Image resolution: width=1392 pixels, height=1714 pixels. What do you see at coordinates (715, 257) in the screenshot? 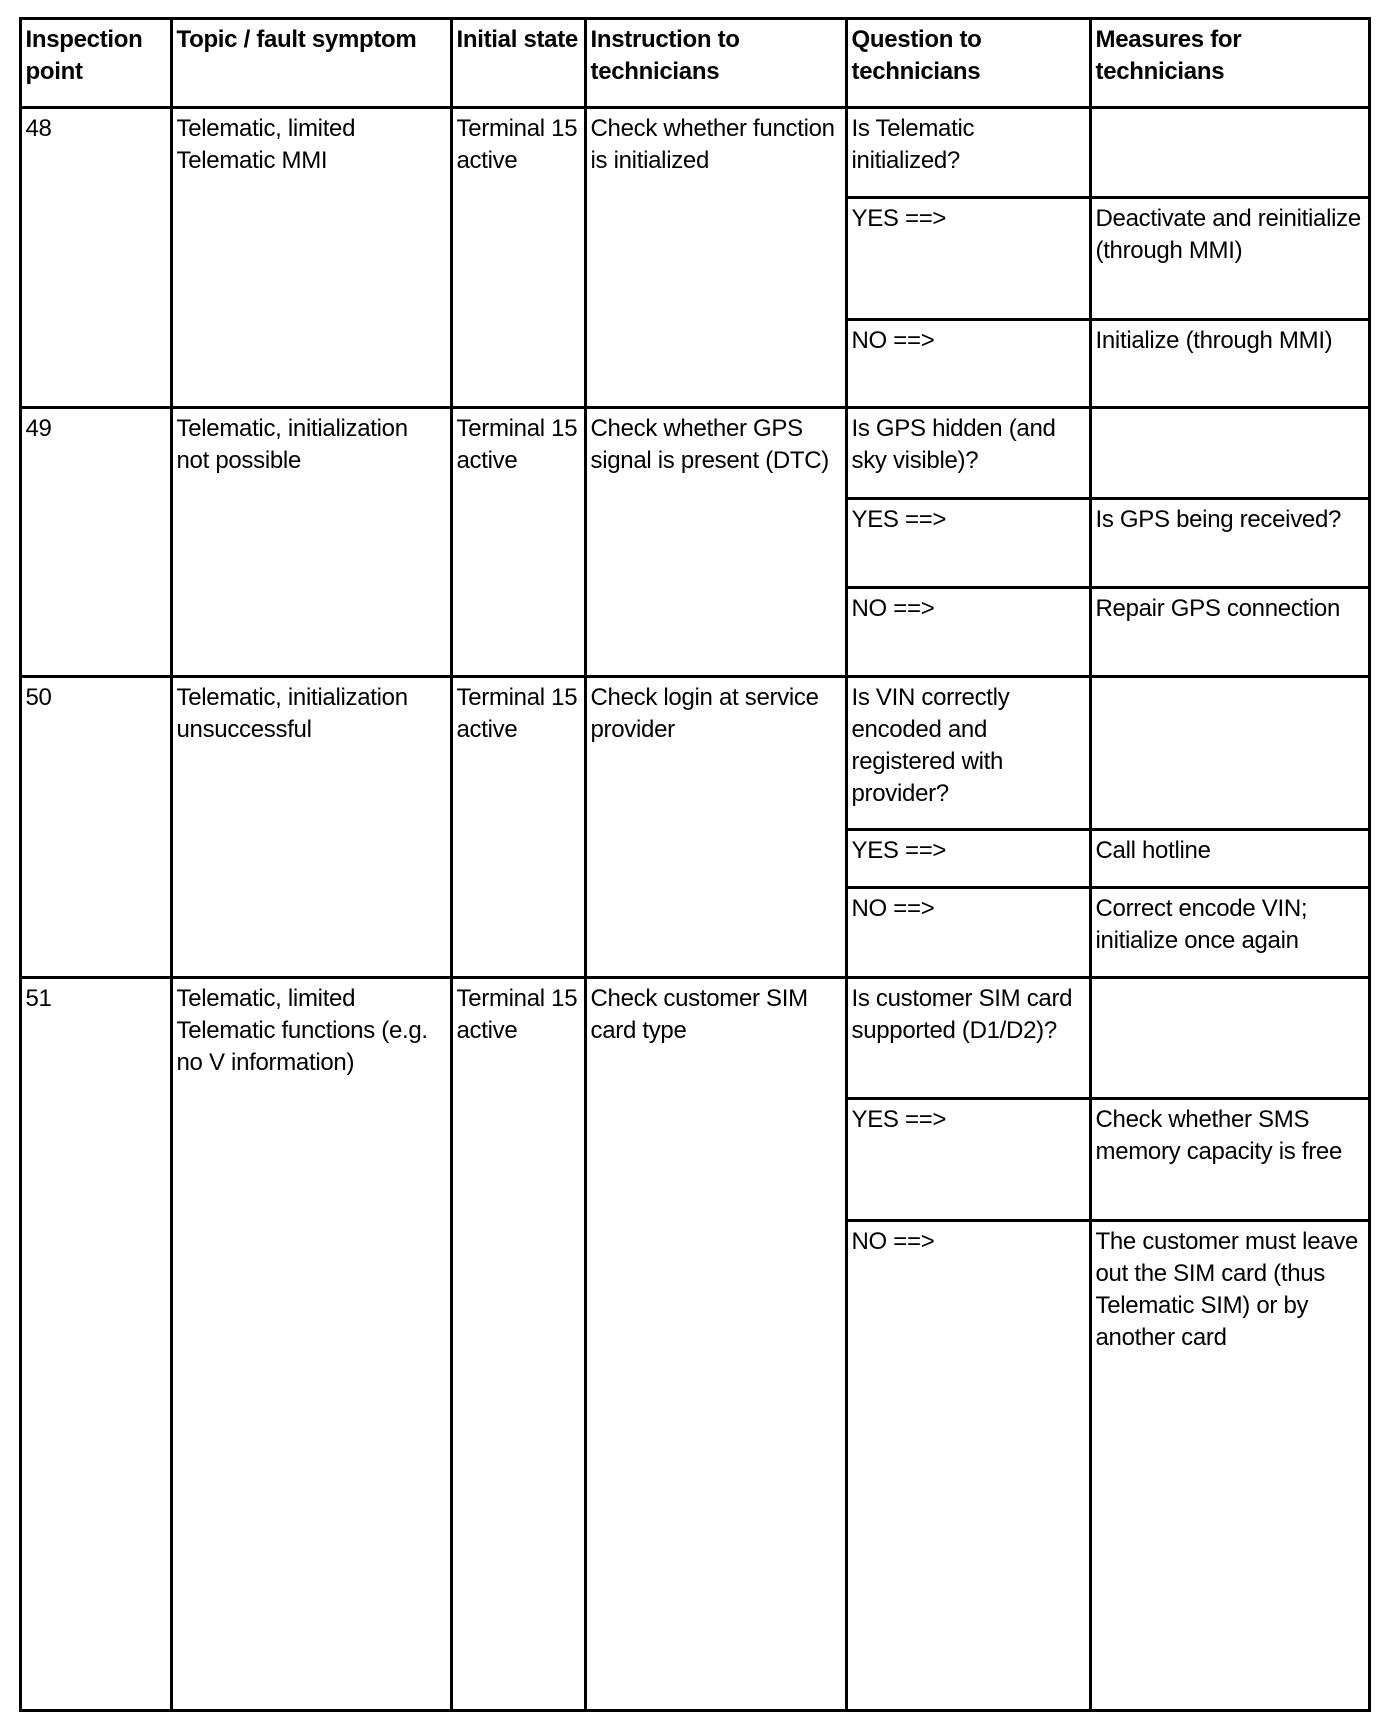
I see `cell-instruction: Check whether function is initialized` at bounding box center [715, 257].